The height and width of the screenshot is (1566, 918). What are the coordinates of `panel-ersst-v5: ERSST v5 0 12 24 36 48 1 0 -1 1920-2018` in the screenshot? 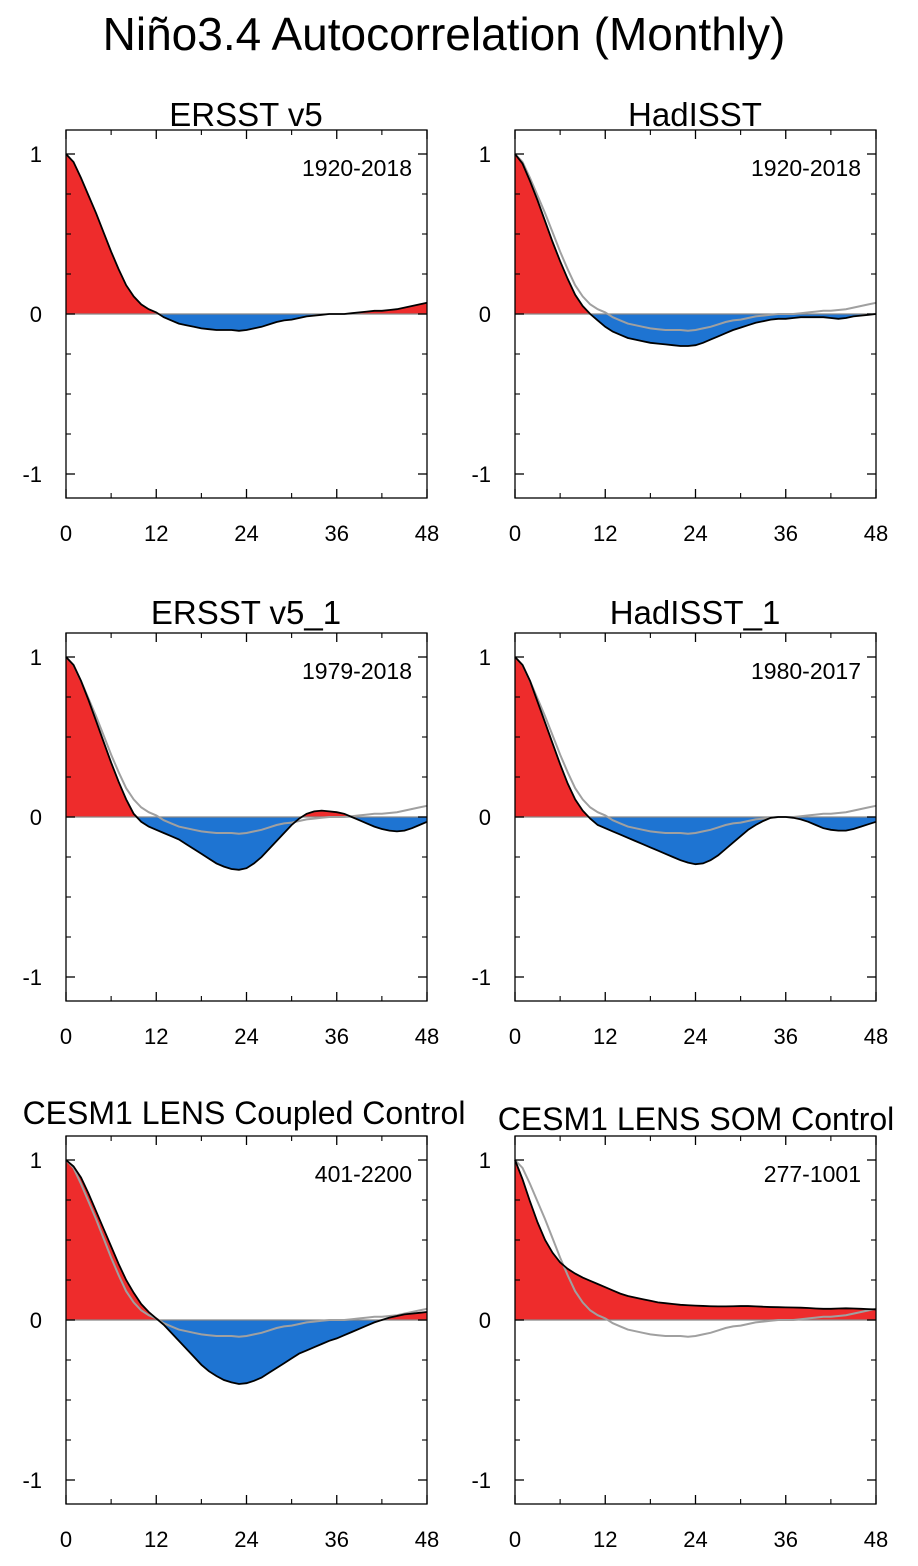 It's located at (230, 321).